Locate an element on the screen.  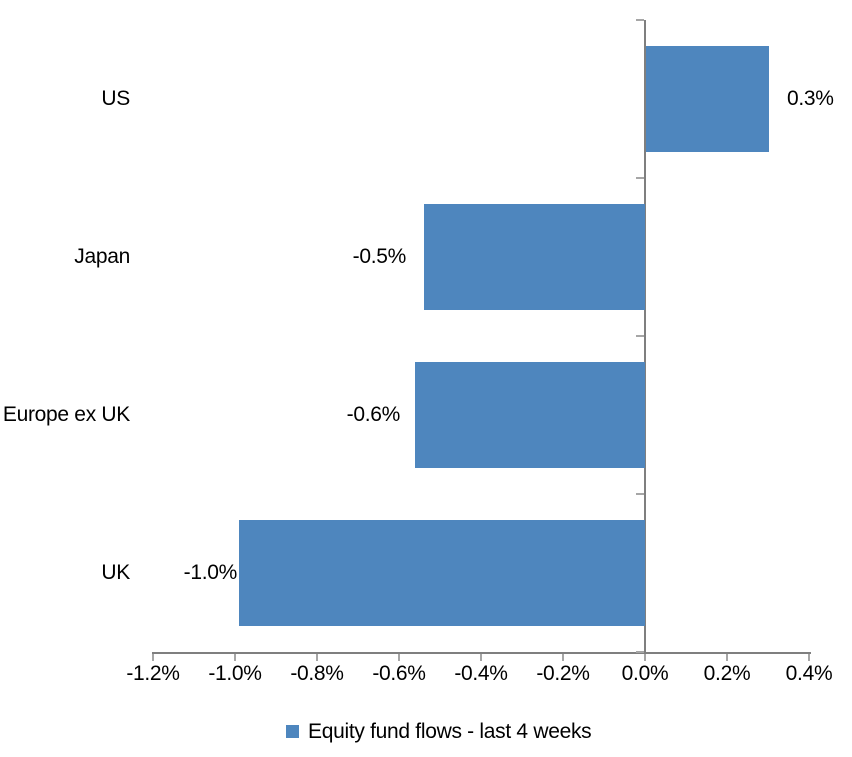
x-tick-label: 0.0% is located at coordinates (645, 673).